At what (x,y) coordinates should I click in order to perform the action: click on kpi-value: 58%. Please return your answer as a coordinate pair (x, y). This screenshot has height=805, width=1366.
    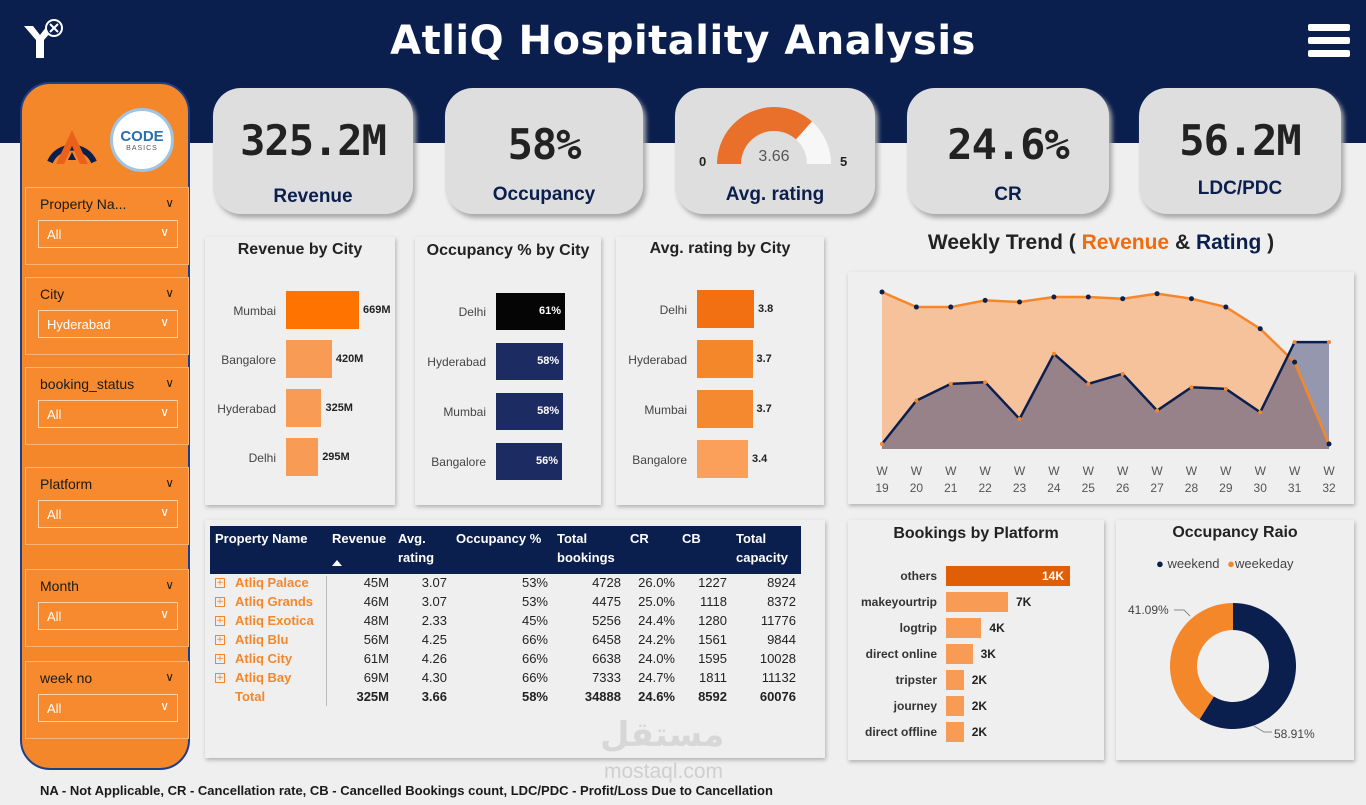
    Looking at the image, I should click on (544, 144).